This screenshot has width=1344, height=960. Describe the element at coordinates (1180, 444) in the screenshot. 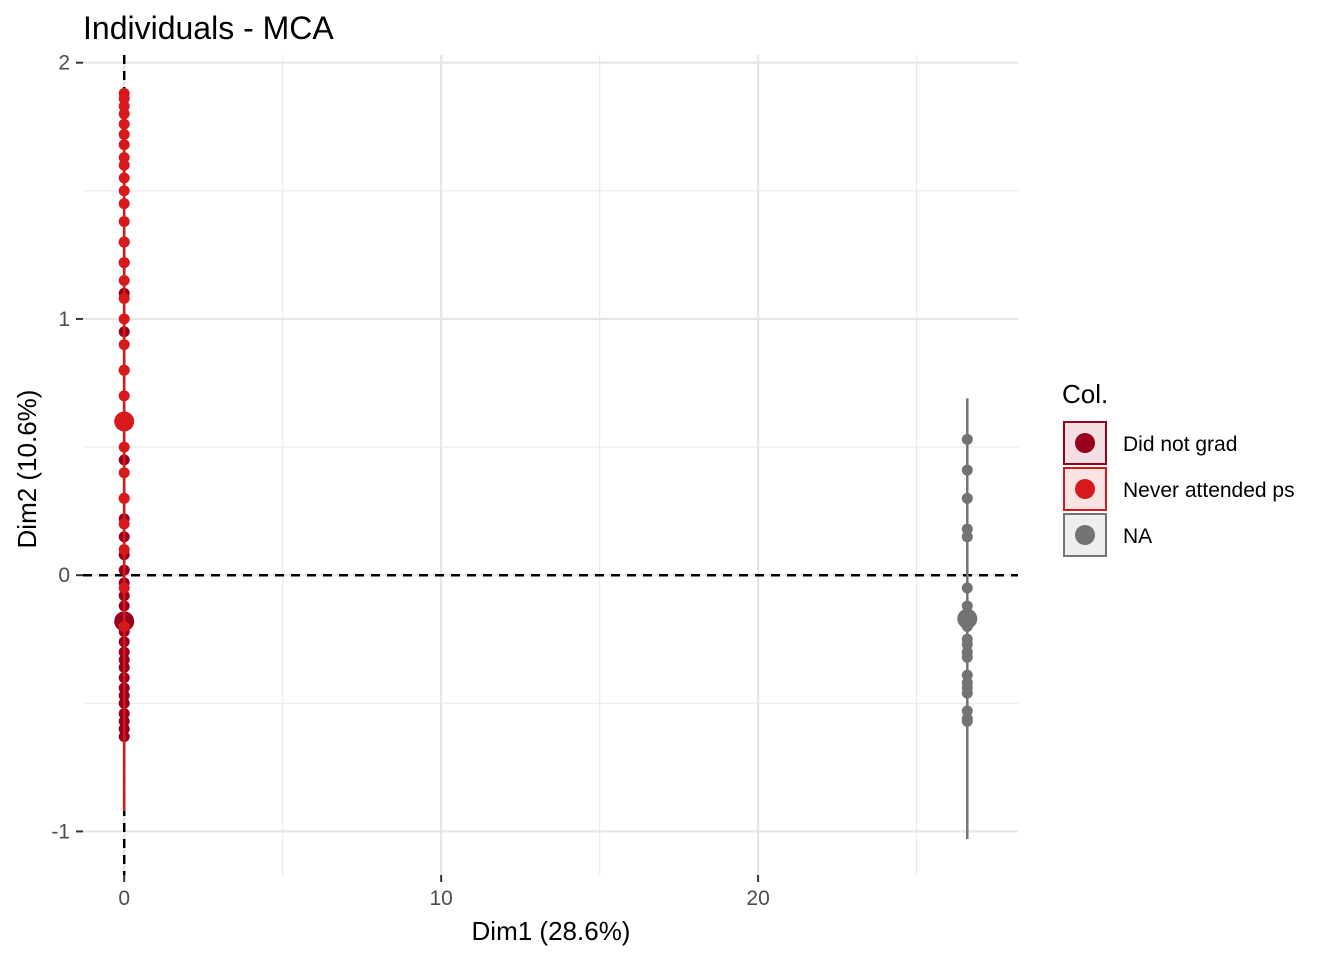

I see `legend-label: Did not grad` at that location.